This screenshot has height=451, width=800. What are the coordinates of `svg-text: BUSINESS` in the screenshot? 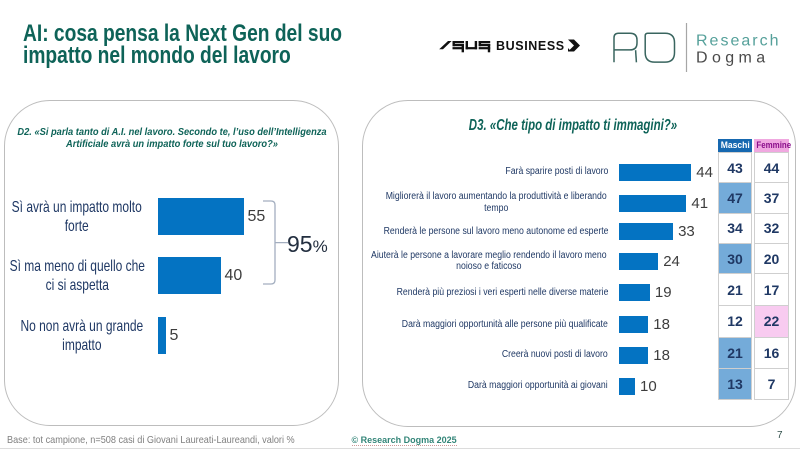 It's located at (530, 46).